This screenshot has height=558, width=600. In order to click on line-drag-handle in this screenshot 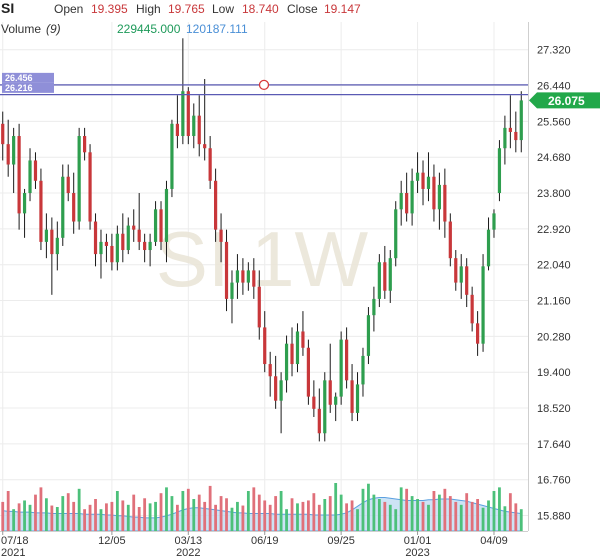, I will do `click(264, 85)`.